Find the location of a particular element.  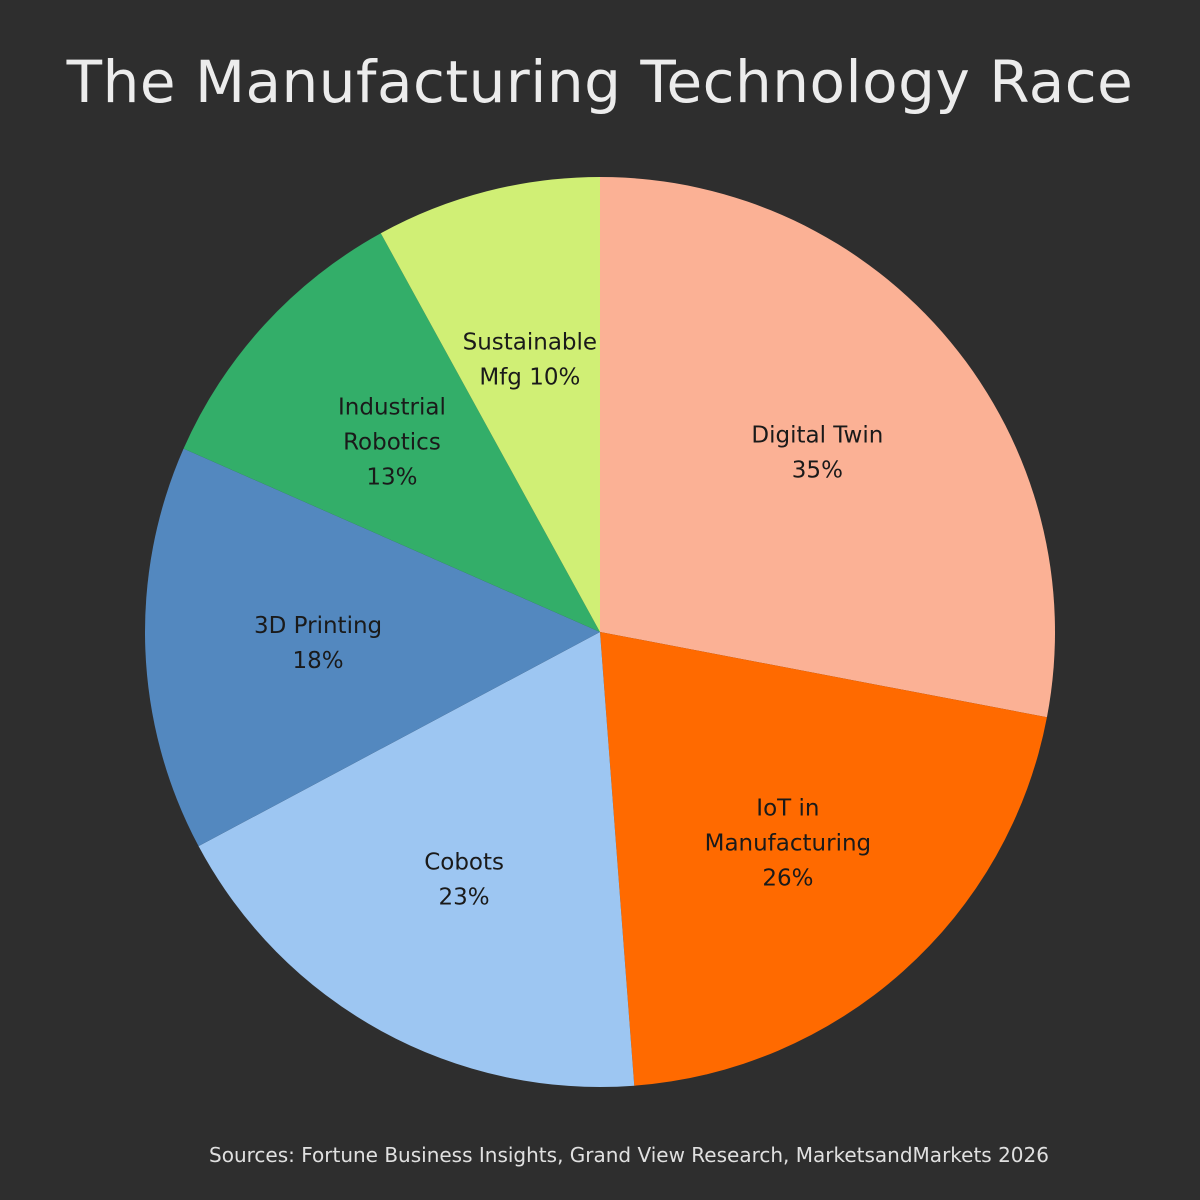

slice-label-line: Sustainable is located at coordinates (530, 342).